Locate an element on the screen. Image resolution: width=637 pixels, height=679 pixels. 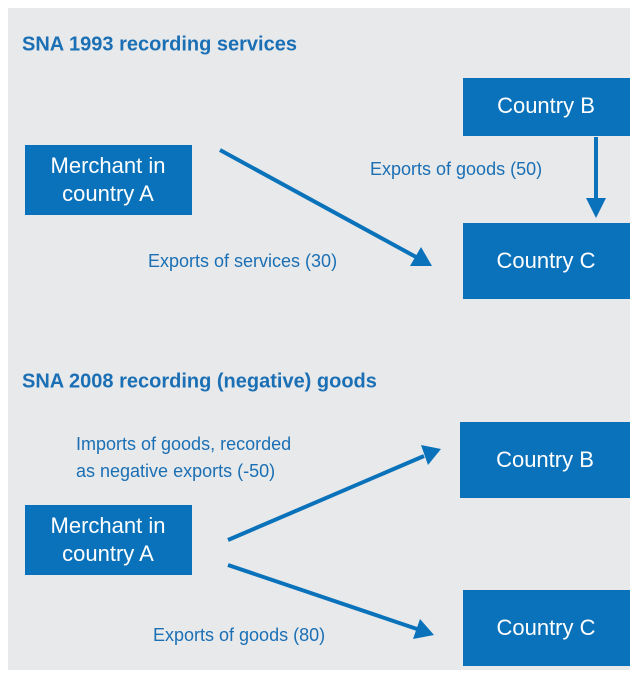
section-title: SNA 2008 recording (negative) goods is located at coordinates (199, 381).